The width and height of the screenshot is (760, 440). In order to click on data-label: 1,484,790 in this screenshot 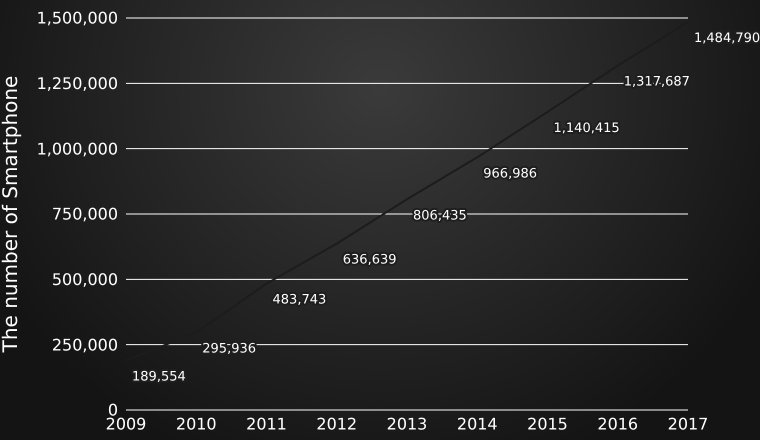, I will do `click(727, 38)`.